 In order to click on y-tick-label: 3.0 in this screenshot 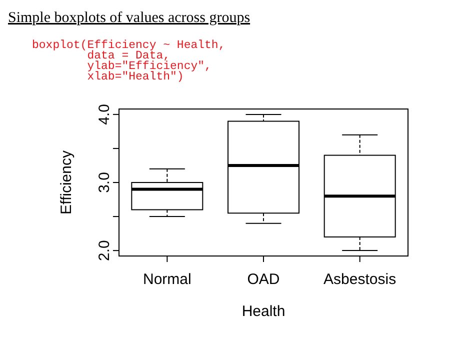, I will do `click(104, 182)`.